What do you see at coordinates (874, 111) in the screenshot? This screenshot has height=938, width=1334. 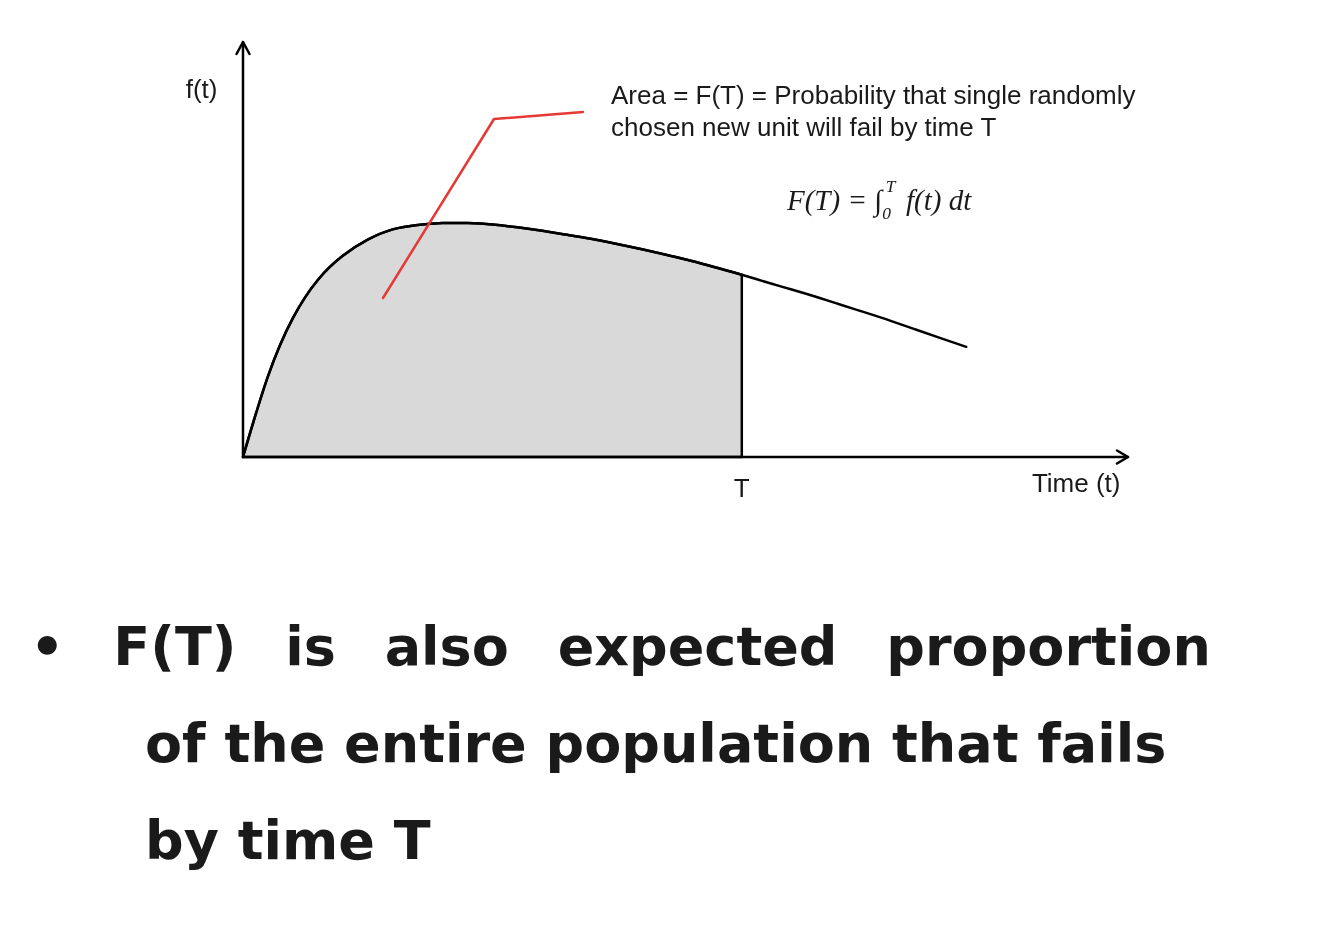 I see `text: Area = F(T) = Probability that single randomly chosen new unit will fail by time T` at bounding box center [874, 111].